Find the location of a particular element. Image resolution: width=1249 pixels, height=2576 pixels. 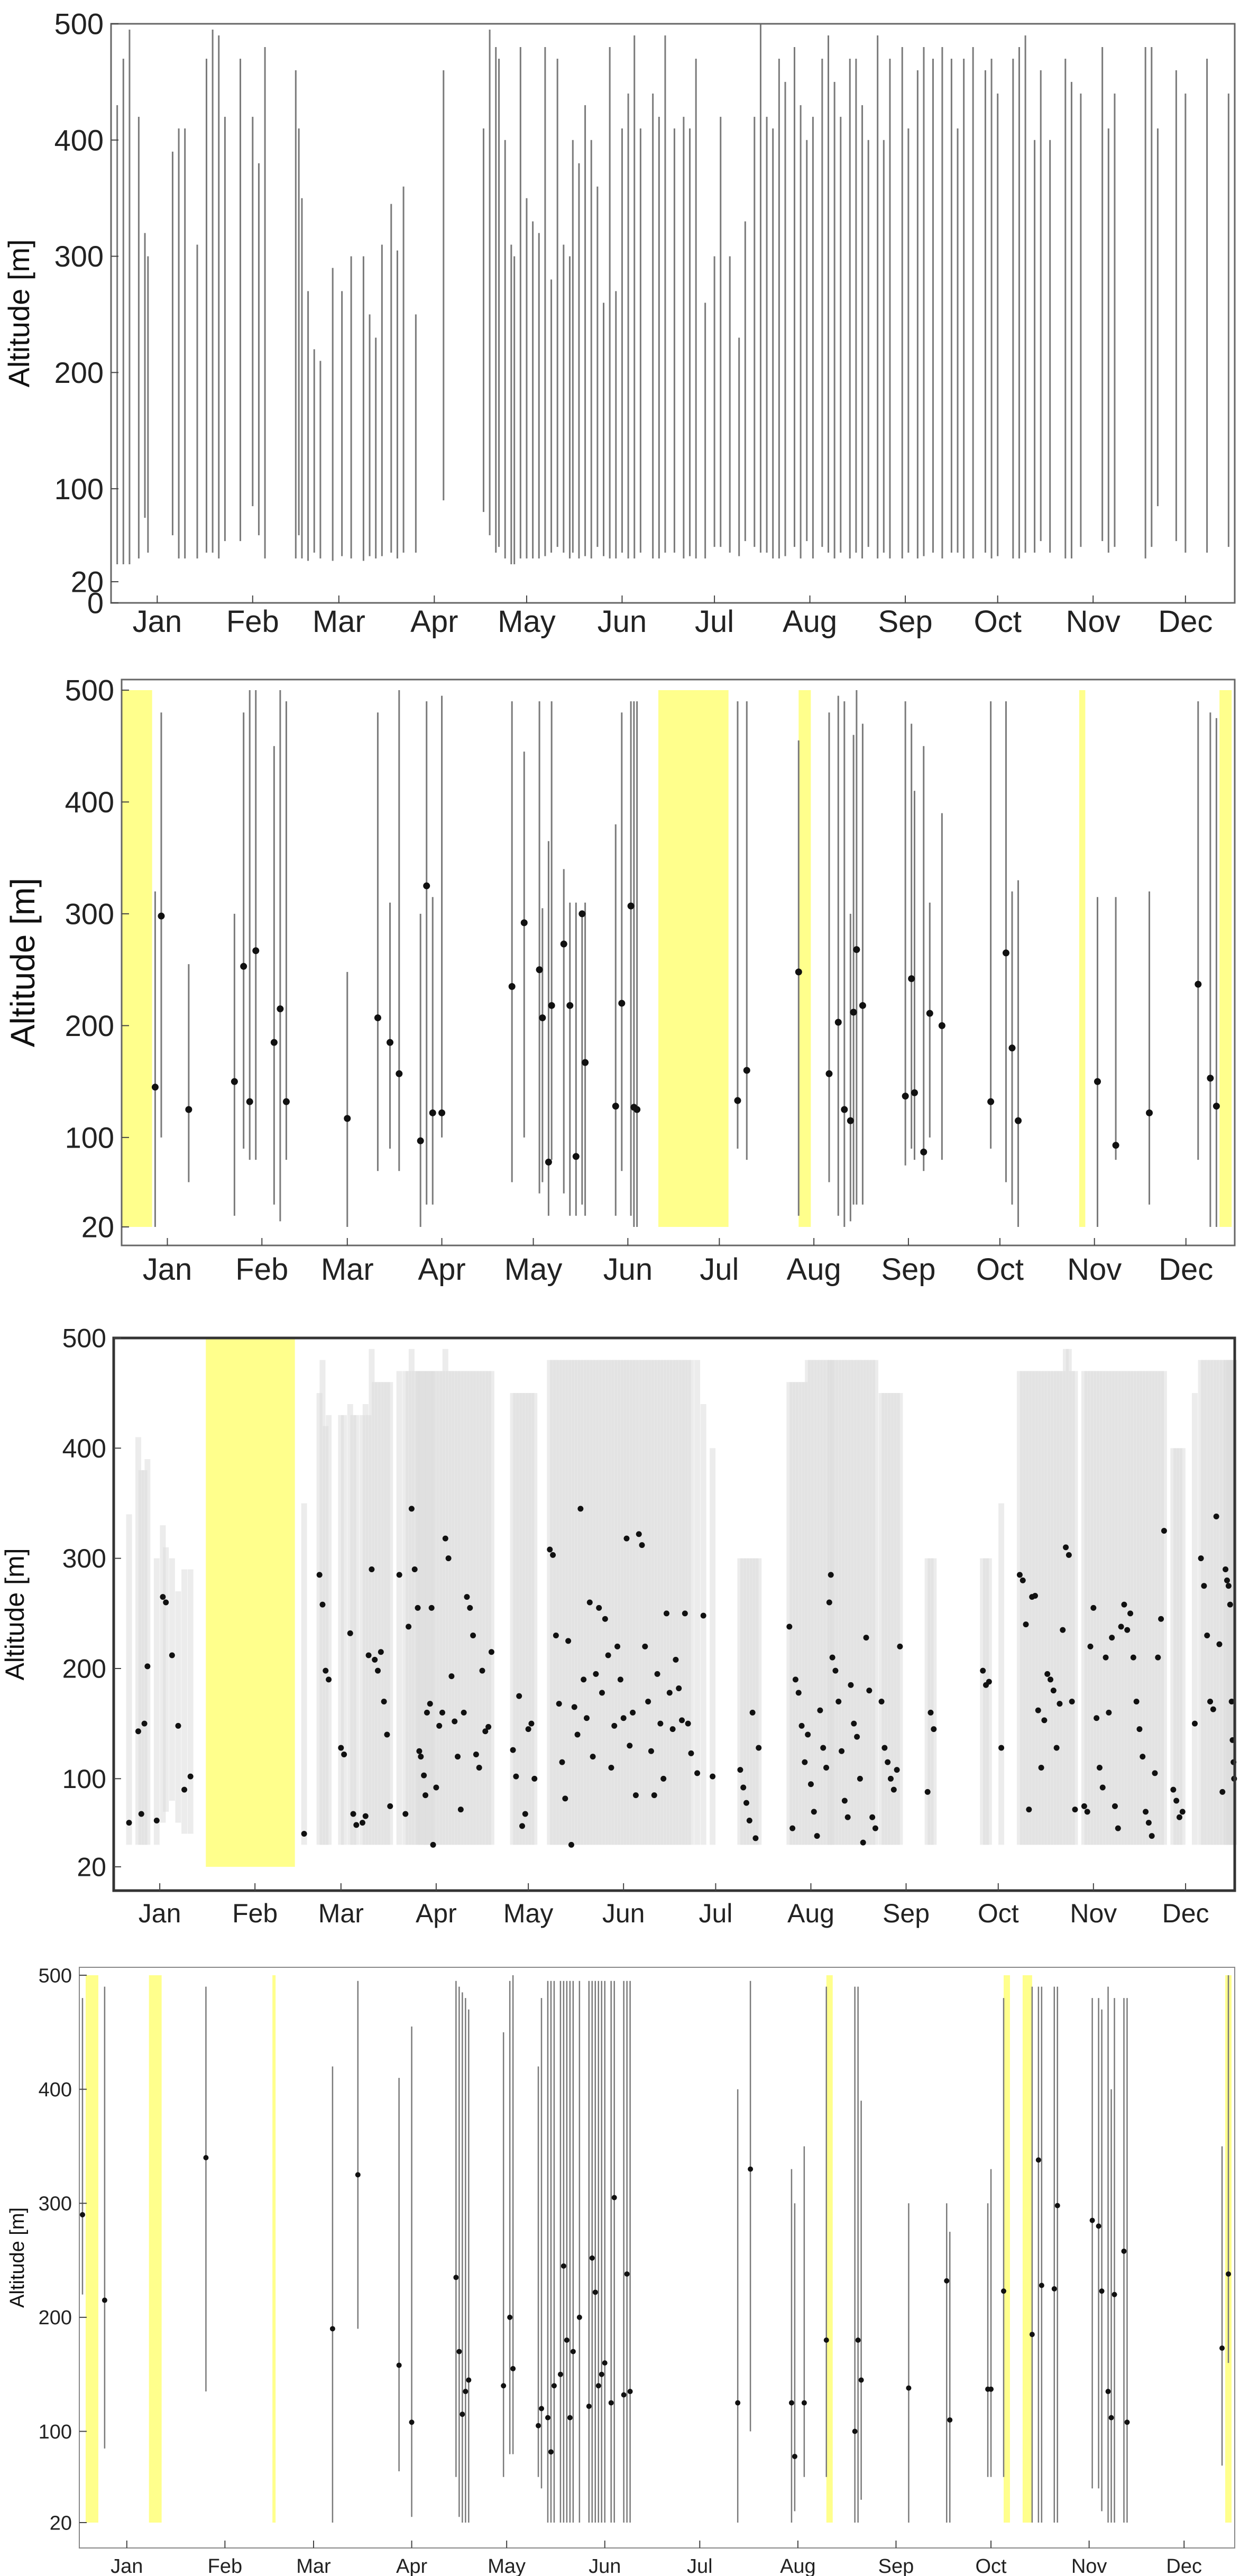

x-tick-label: Apr is located at coordinates (441, 1270).